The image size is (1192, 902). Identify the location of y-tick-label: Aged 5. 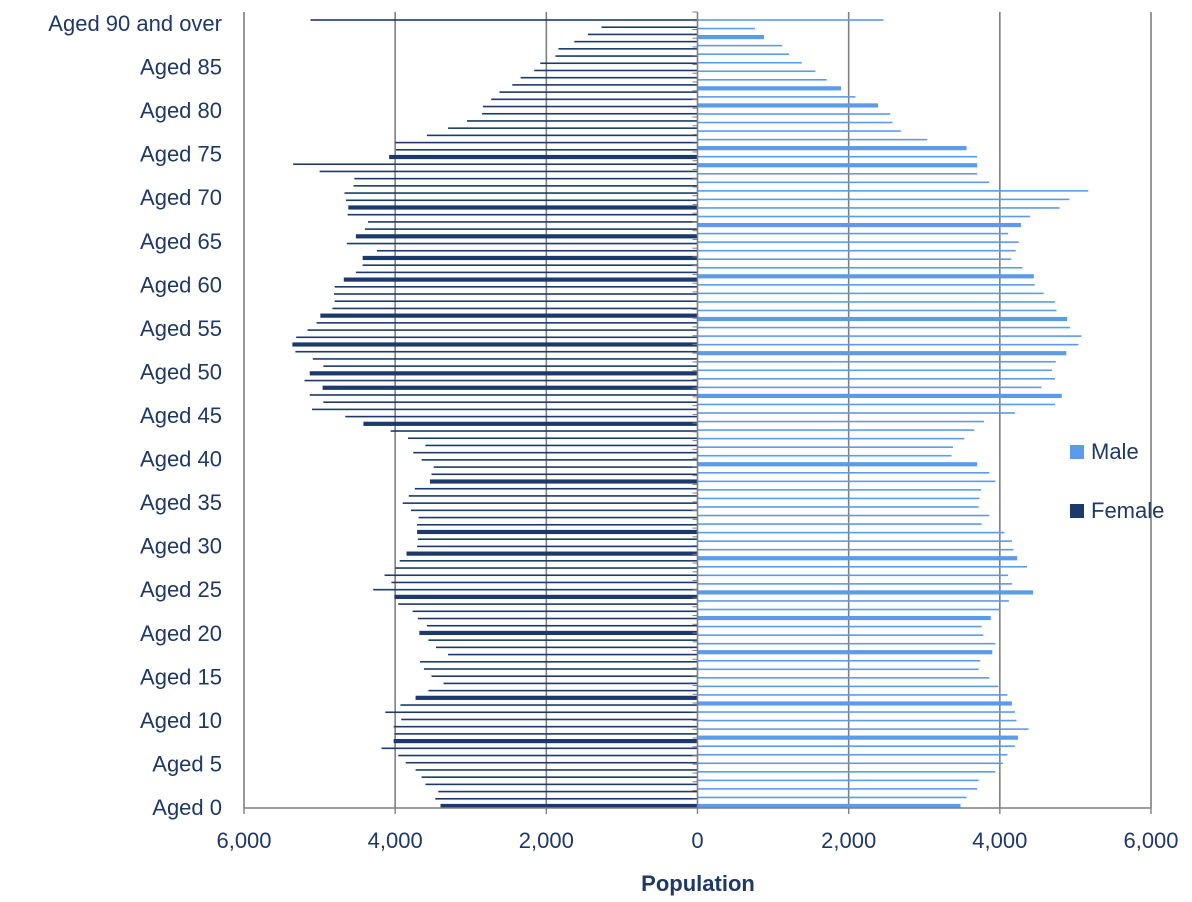
(187, 763).